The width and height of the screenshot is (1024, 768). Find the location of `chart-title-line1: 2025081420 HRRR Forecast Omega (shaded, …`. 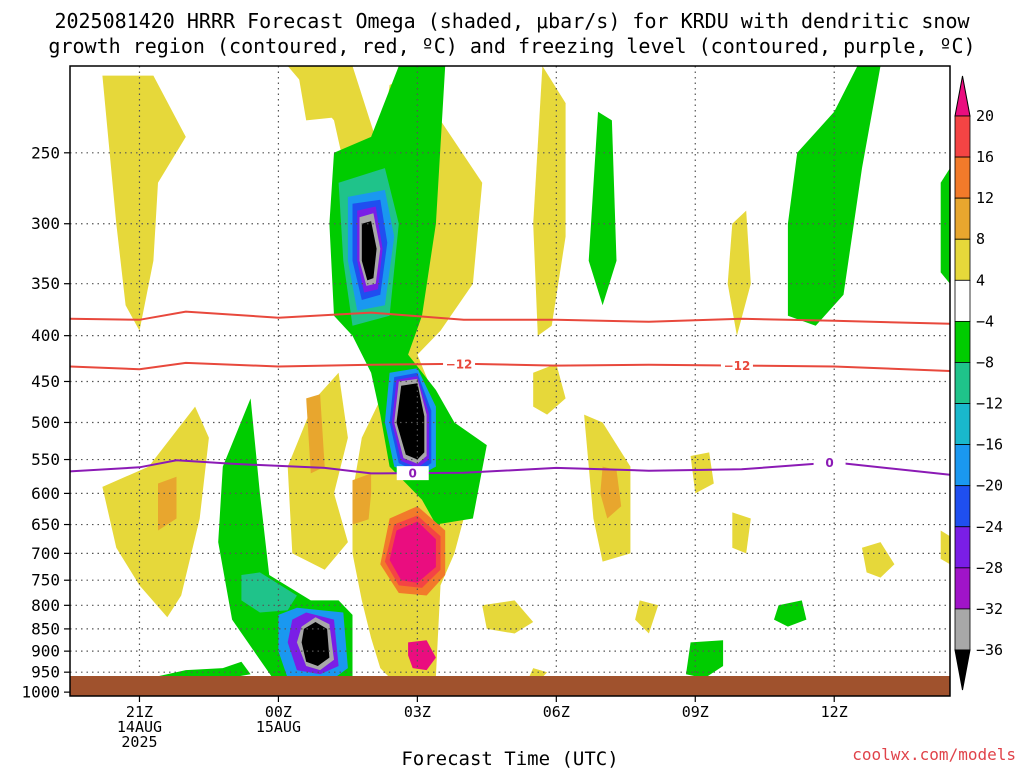

chart-title-line1: 2025081420 HRRR Forecast Omega (shaded, … is located at coordinates (512, 21).